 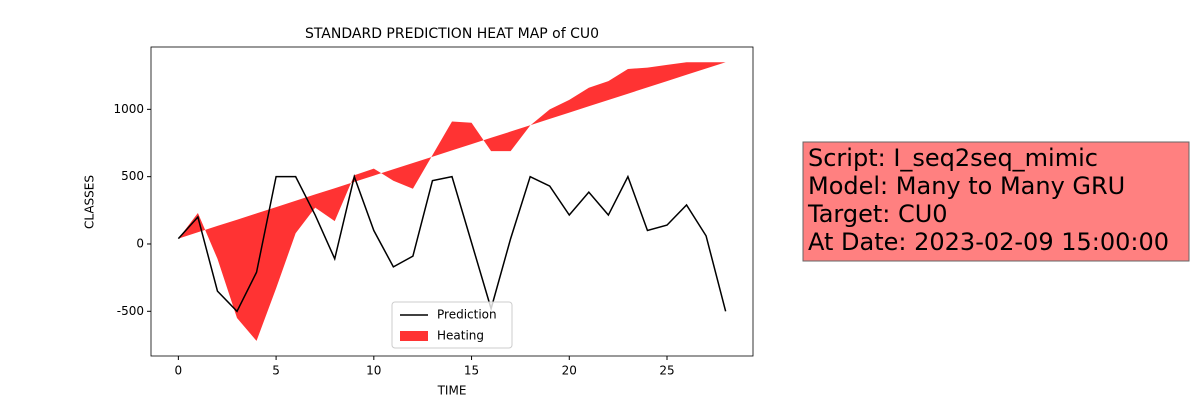 What do you see at coordinates (467, 315) in the screenshot?
I see `legend-label: Prediction` at bounding box center [467, 315].